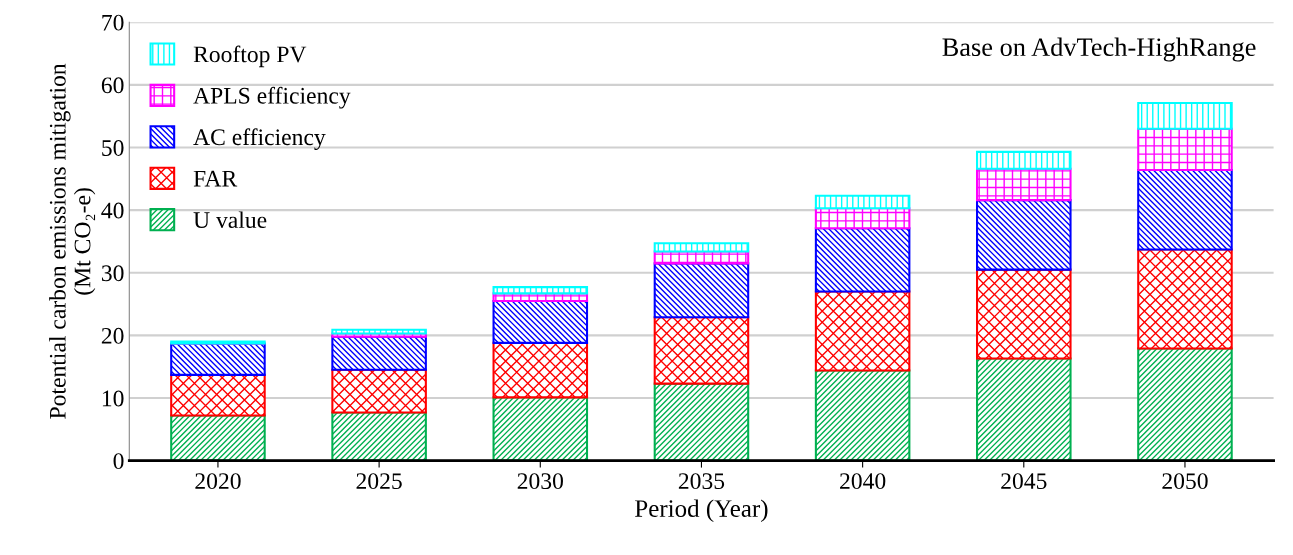  What do you see at coordinates (112, 85) in the screenshot?
I see `y-tick-label: 60` at bounding box center [112, 85].